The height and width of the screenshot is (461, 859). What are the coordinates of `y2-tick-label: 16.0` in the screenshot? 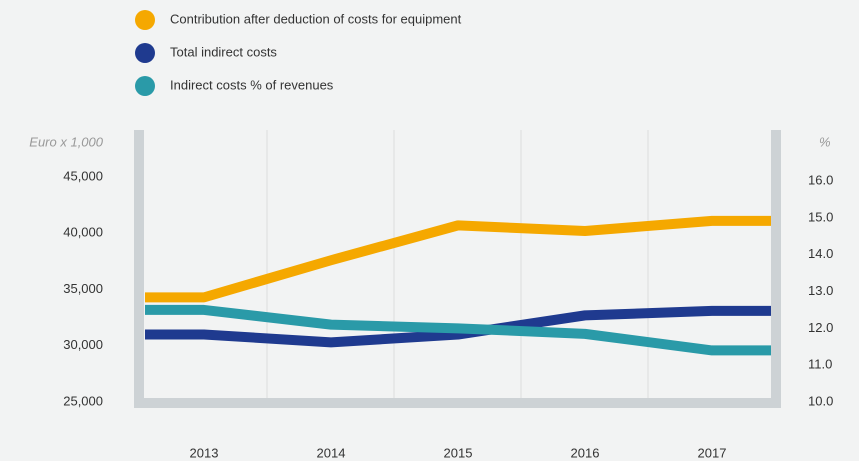 It's located at (820, 179).